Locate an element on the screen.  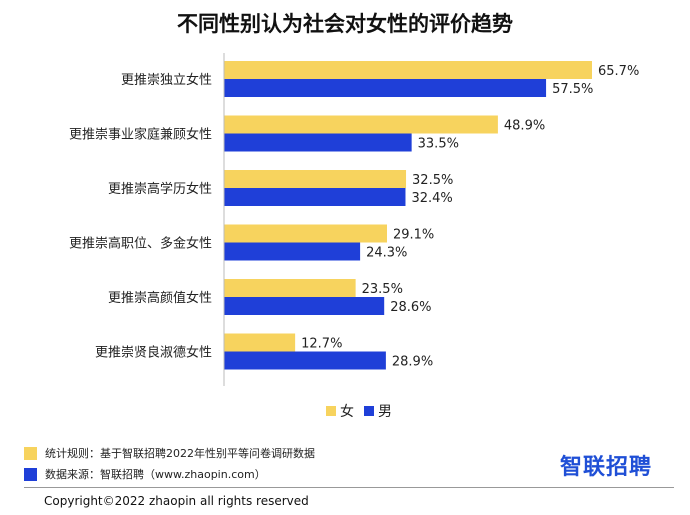
legend-item-female: 女 is located at coordinates (340, 411).